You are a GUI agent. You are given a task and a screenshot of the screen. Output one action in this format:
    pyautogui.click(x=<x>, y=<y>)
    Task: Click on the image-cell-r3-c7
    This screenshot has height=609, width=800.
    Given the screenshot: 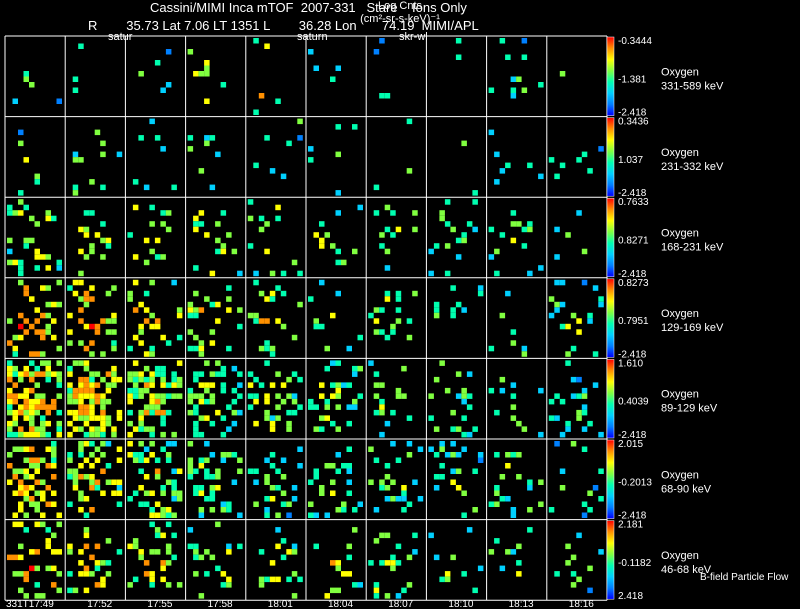 What is the action you would take?
    pyautogui.click(x=458, y=302)
    